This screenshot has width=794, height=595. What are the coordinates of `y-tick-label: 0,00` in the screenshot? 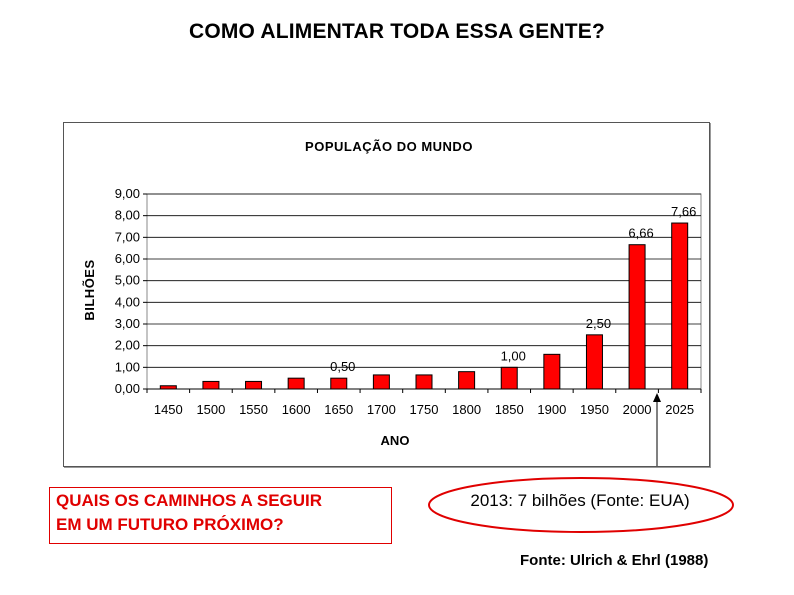 It's located at (127, 388).